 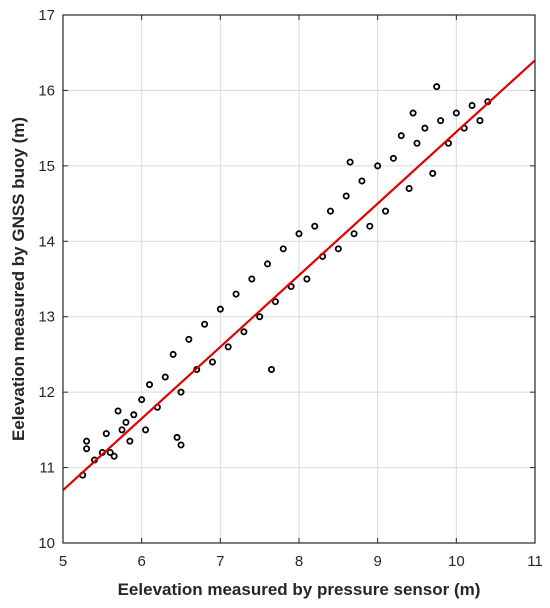 I want to click on y-tick-label: 11, so click(x=47, y=468).